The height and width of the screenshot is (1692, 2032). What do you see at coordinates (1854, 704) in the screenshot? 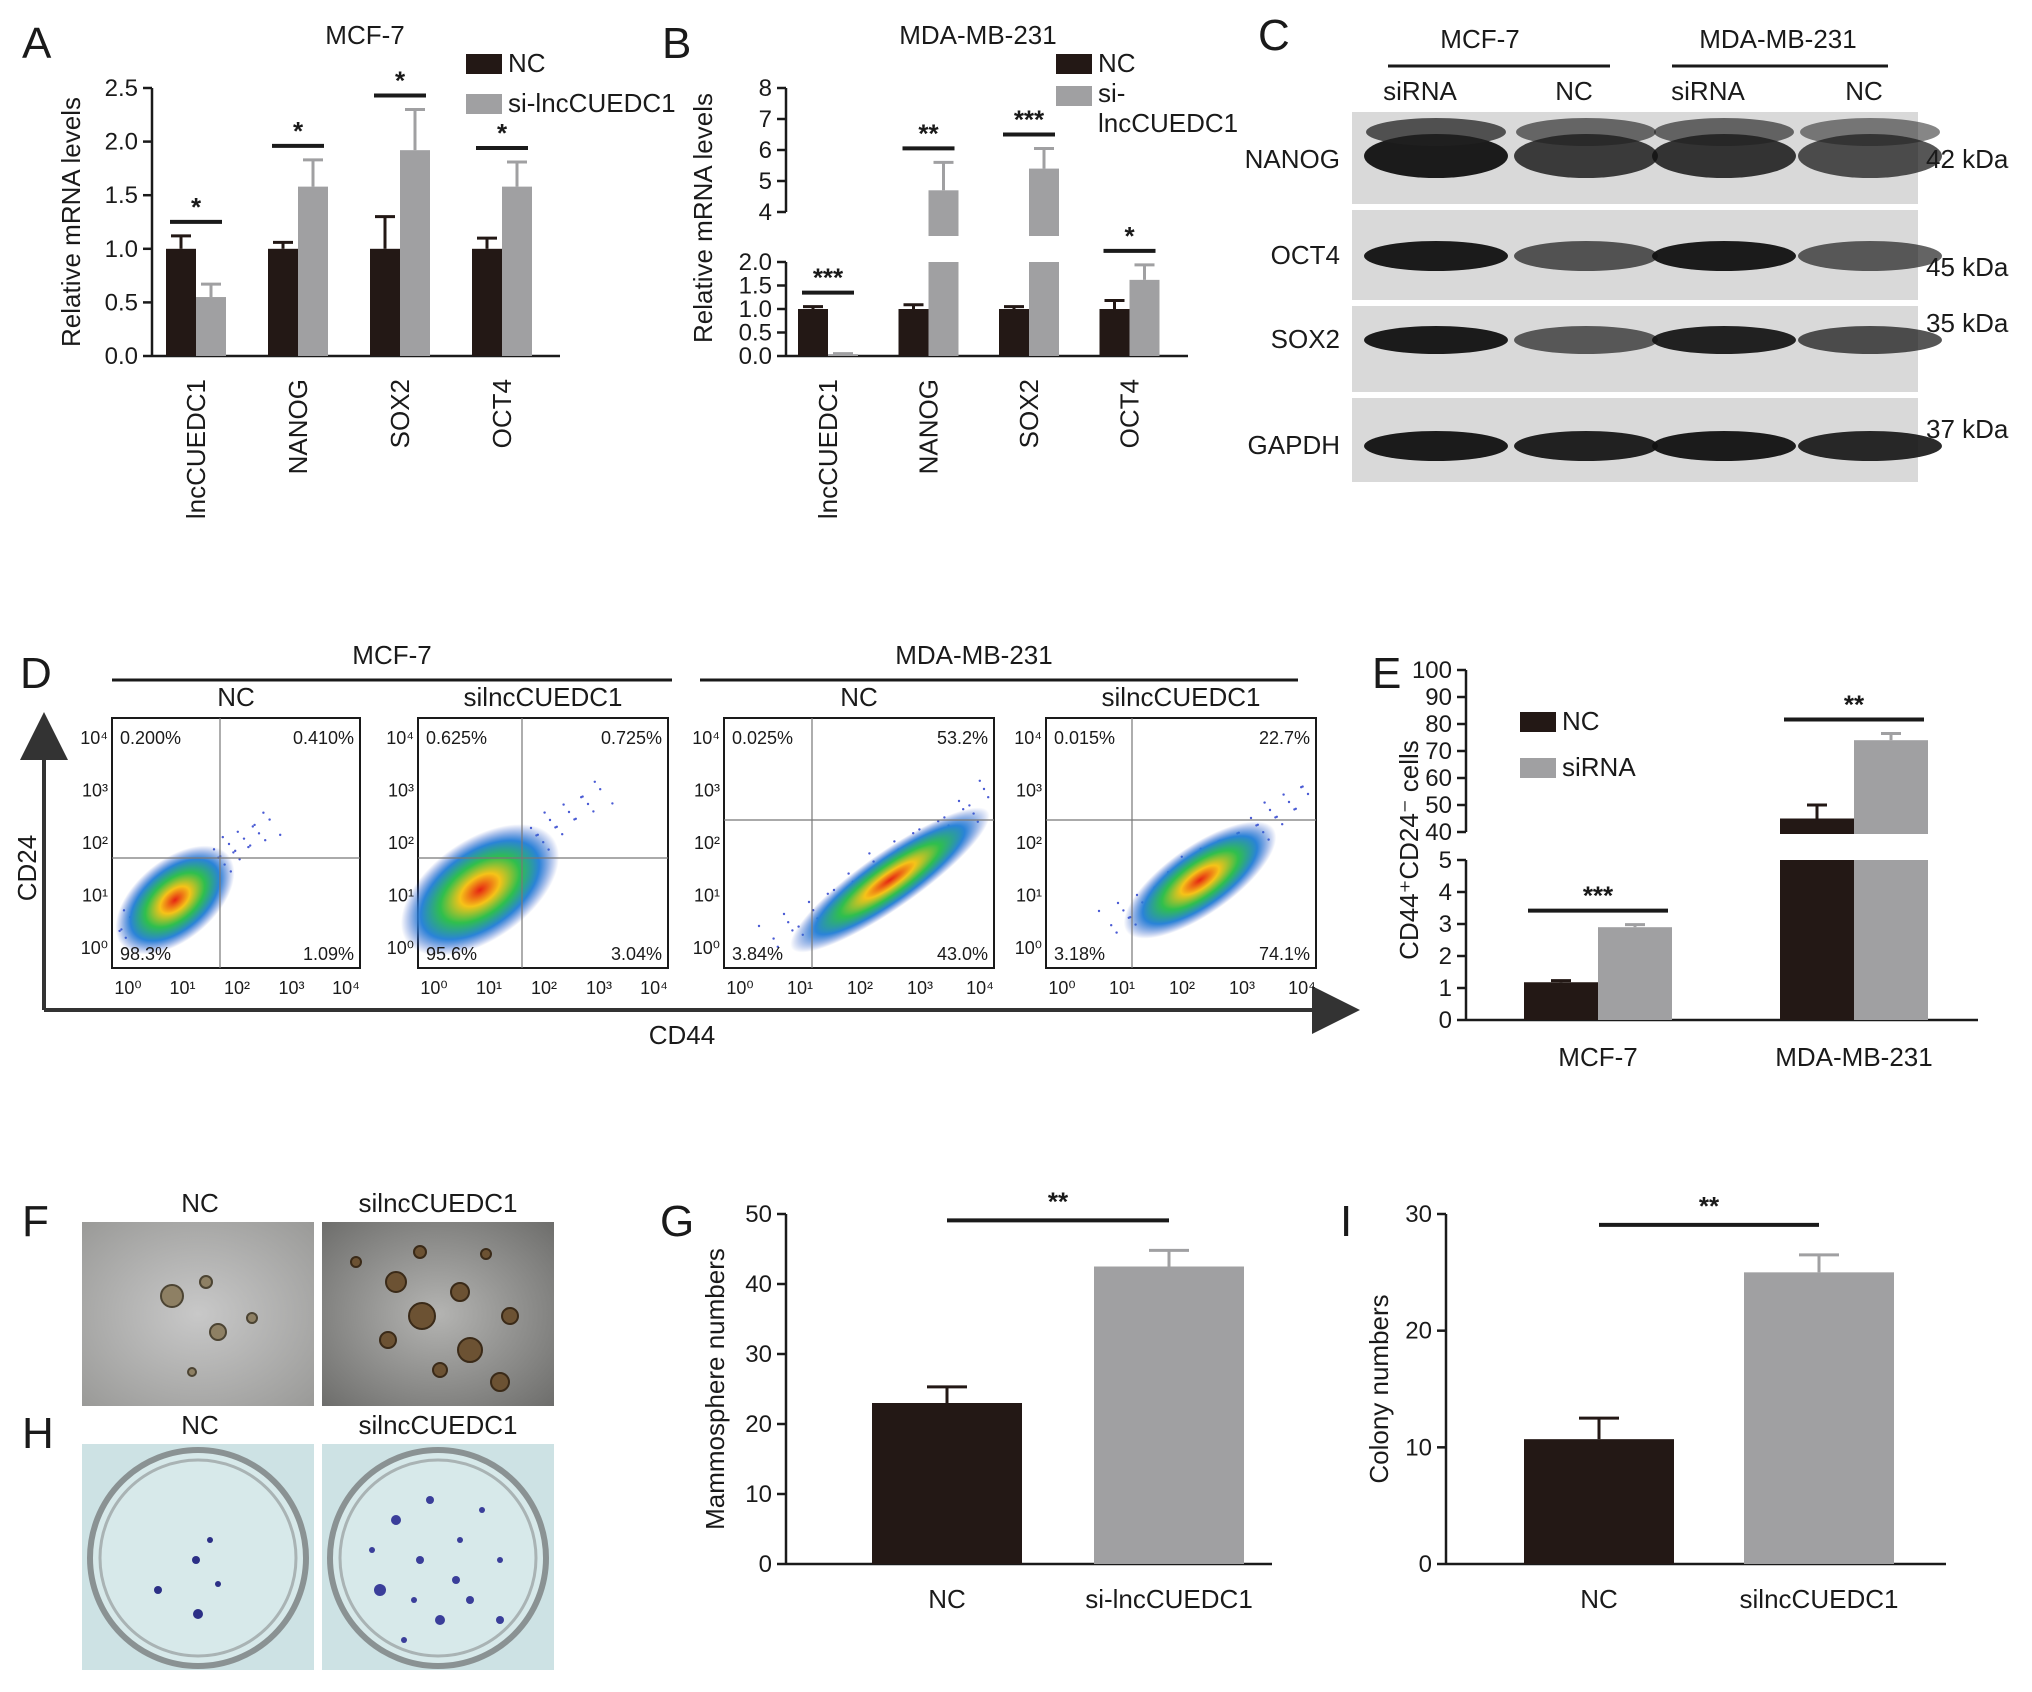
I see `significance-mark: **` at bounding box center [1854, 704].